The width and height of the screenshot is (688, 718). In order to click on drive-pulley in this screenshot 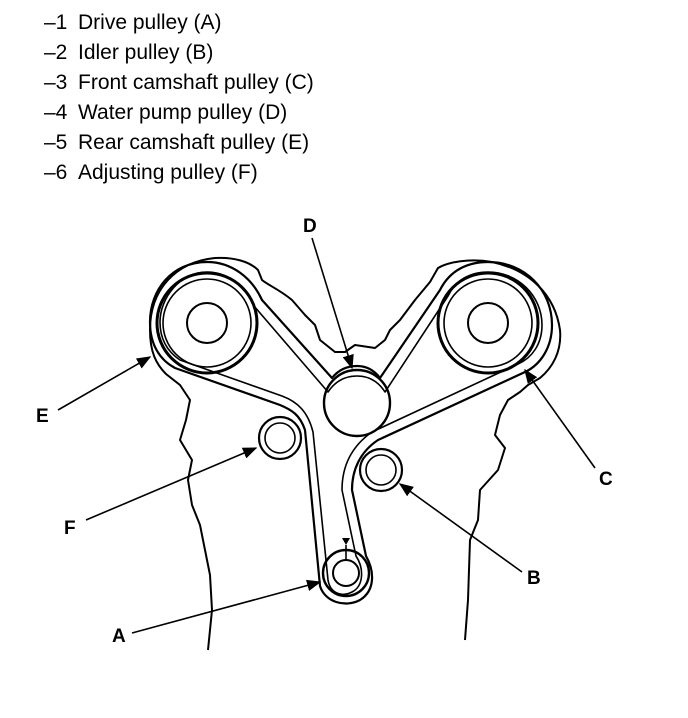, I will do `click(346, 568)`.